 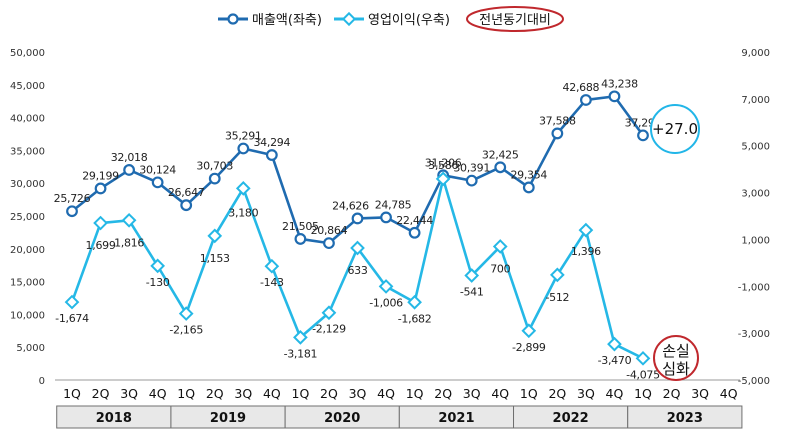 I want to click on op-data-label: -4,075, so click(x=643, y=374).